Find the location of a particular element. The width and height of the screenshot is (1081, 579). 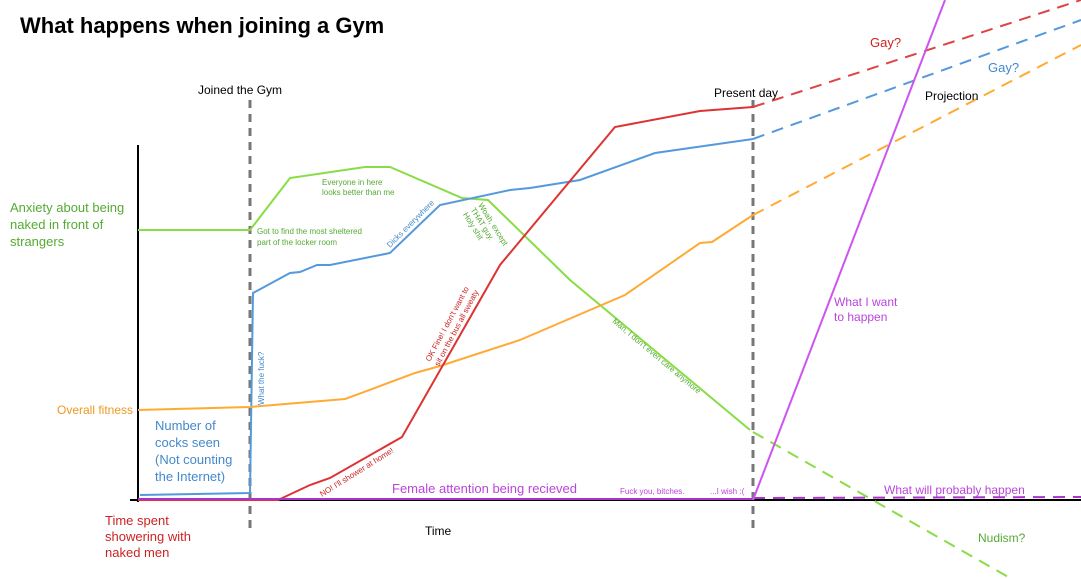

female-projection is located at coordinates (916, 497).